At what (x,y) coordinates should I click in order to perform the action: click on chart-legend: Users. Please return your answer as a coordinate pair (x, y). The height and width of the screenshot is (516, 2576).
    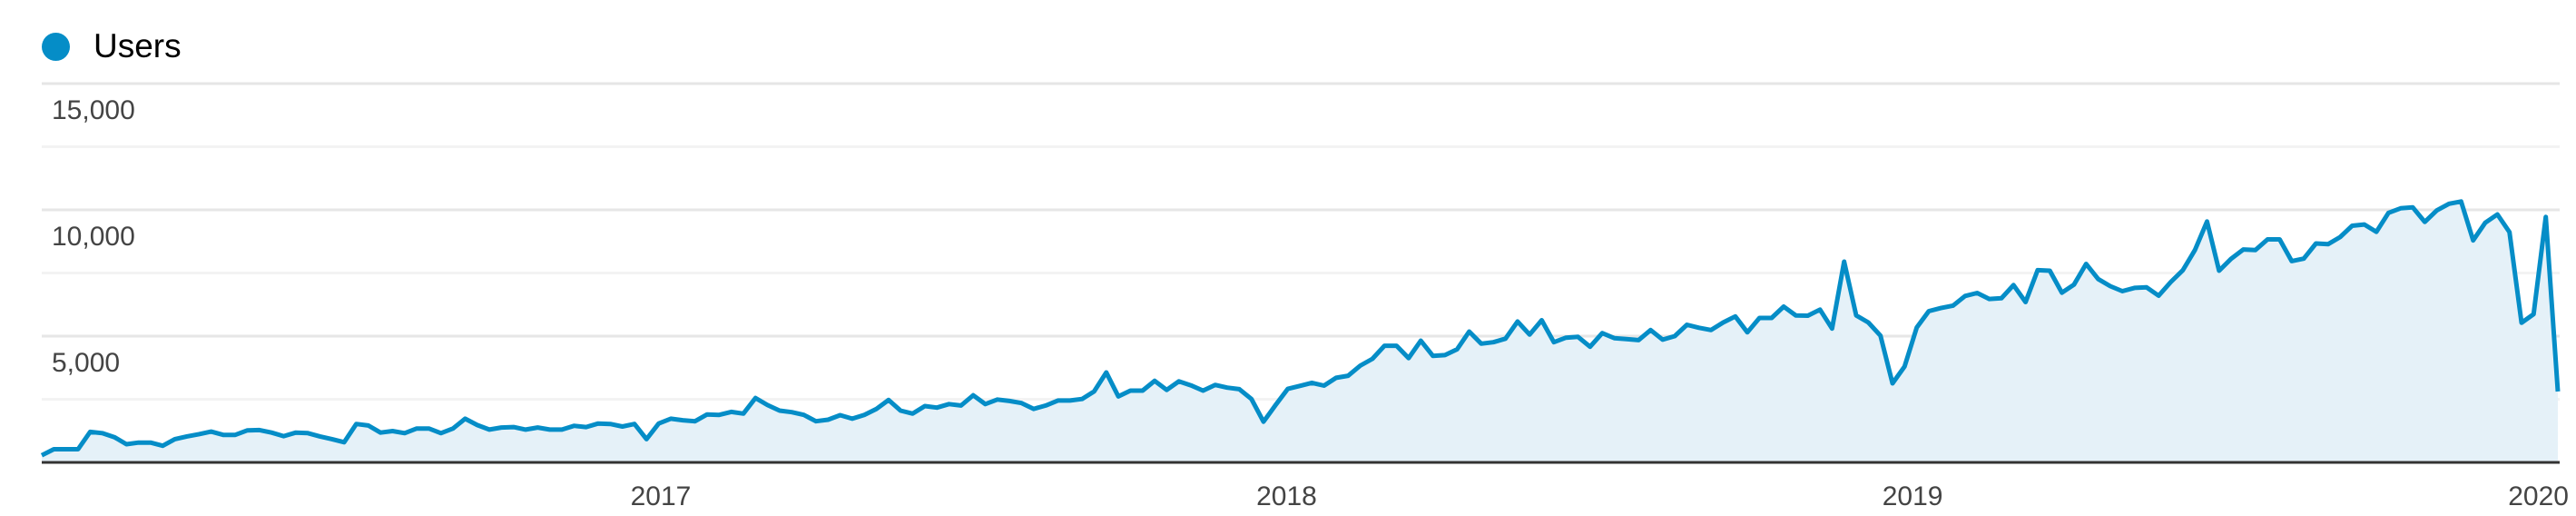
    Looking at the image, I should click on (112, 46).